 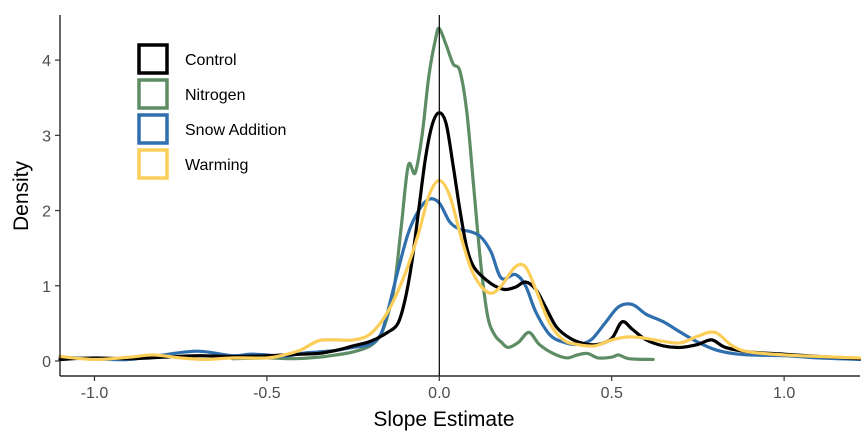 I want to click on legend-key-nitrogen, so click(x=153, y=94).